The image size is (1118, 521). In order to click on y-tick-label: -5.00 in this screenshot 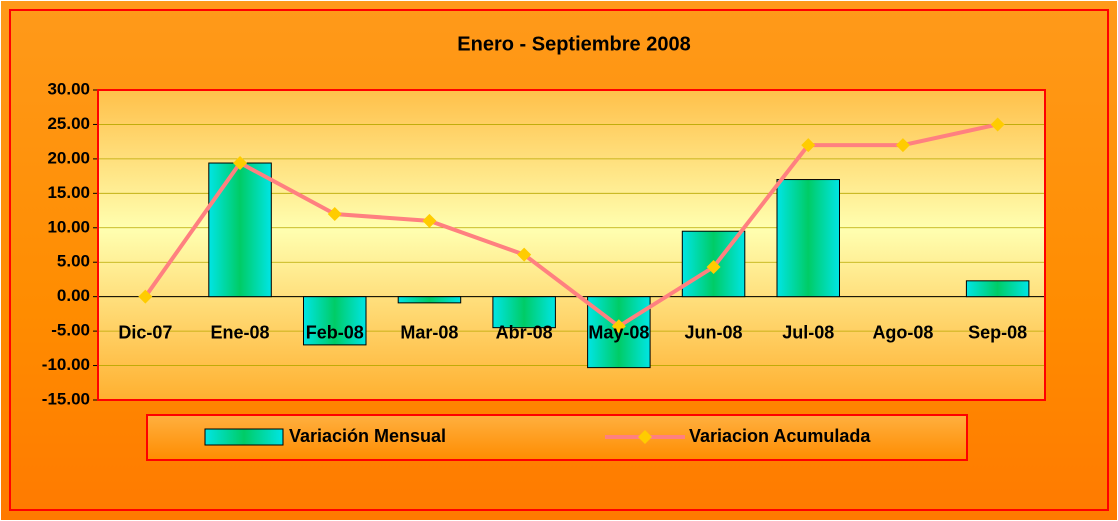, I will do `click(70, 330)`.